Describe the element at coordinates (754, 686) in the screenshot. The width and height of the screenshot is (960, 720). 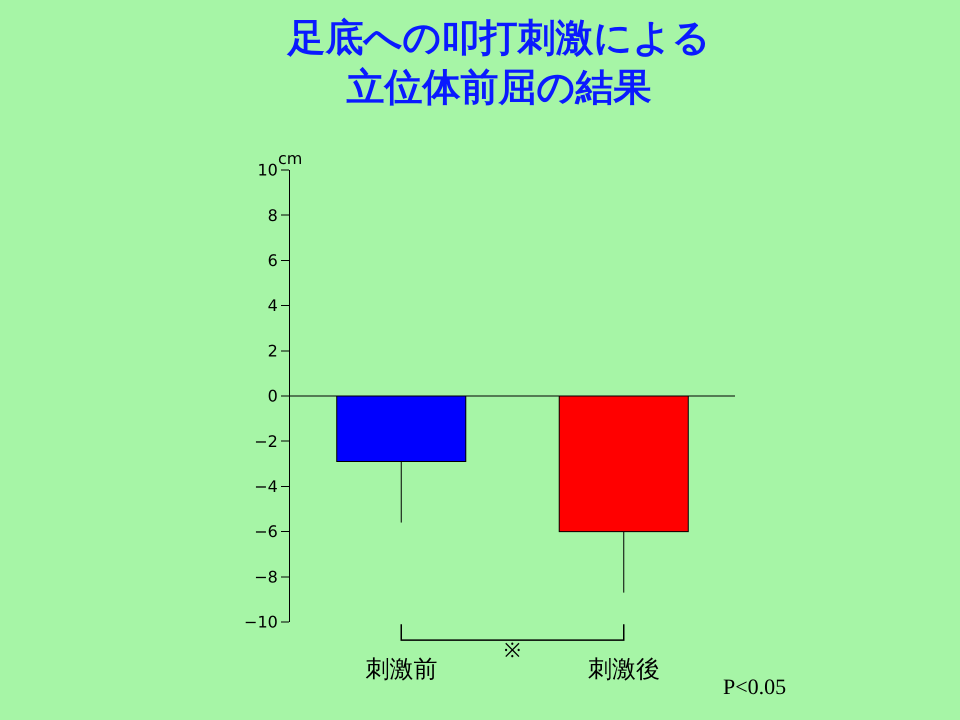
I see `text: P<0.05` at that location.